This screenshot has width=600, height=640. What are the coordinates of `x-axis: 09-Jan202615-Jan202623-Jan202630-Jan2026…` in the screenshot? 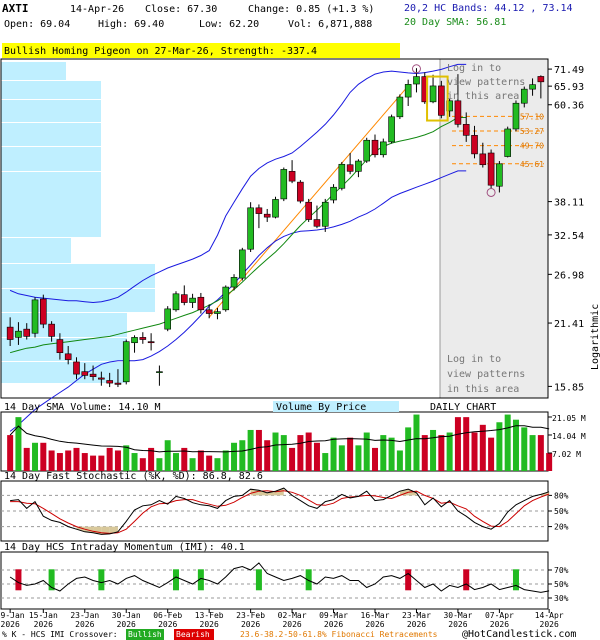 It's located at (282, 619).